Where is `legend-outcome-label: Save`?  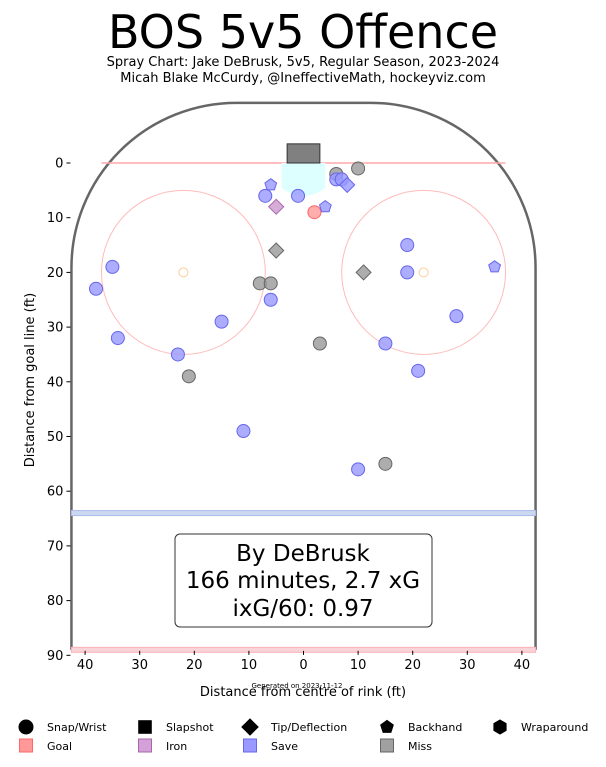
legend-outcome-label: Save is located at coordinates (284, 746).